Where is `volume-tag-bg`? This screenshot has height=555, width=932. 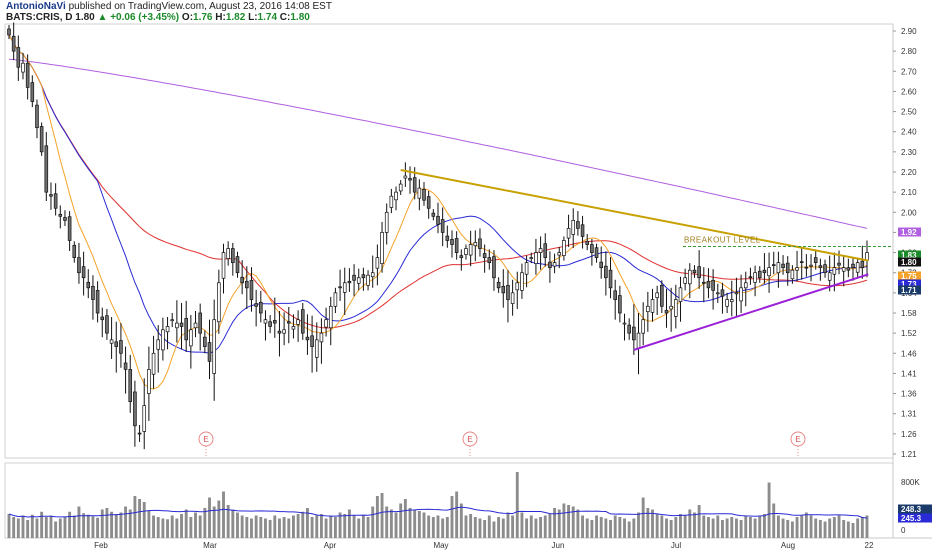 volume-tag-bg is located at coordinates (915, 518).